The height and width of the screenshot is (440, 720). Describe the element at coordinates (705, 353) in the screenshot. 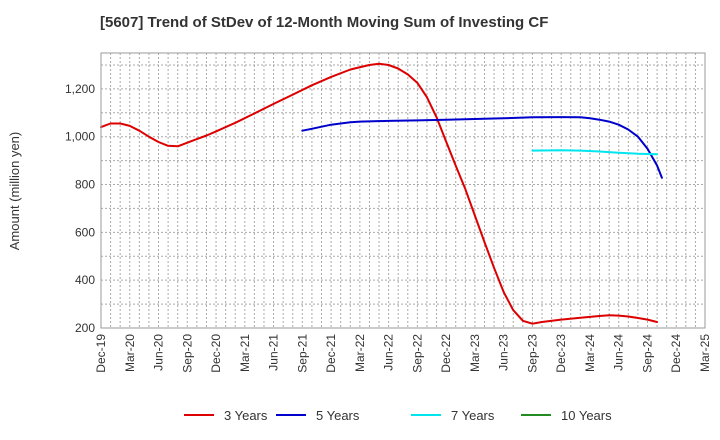

I see `x-tick-label: Mar-25` at that location.